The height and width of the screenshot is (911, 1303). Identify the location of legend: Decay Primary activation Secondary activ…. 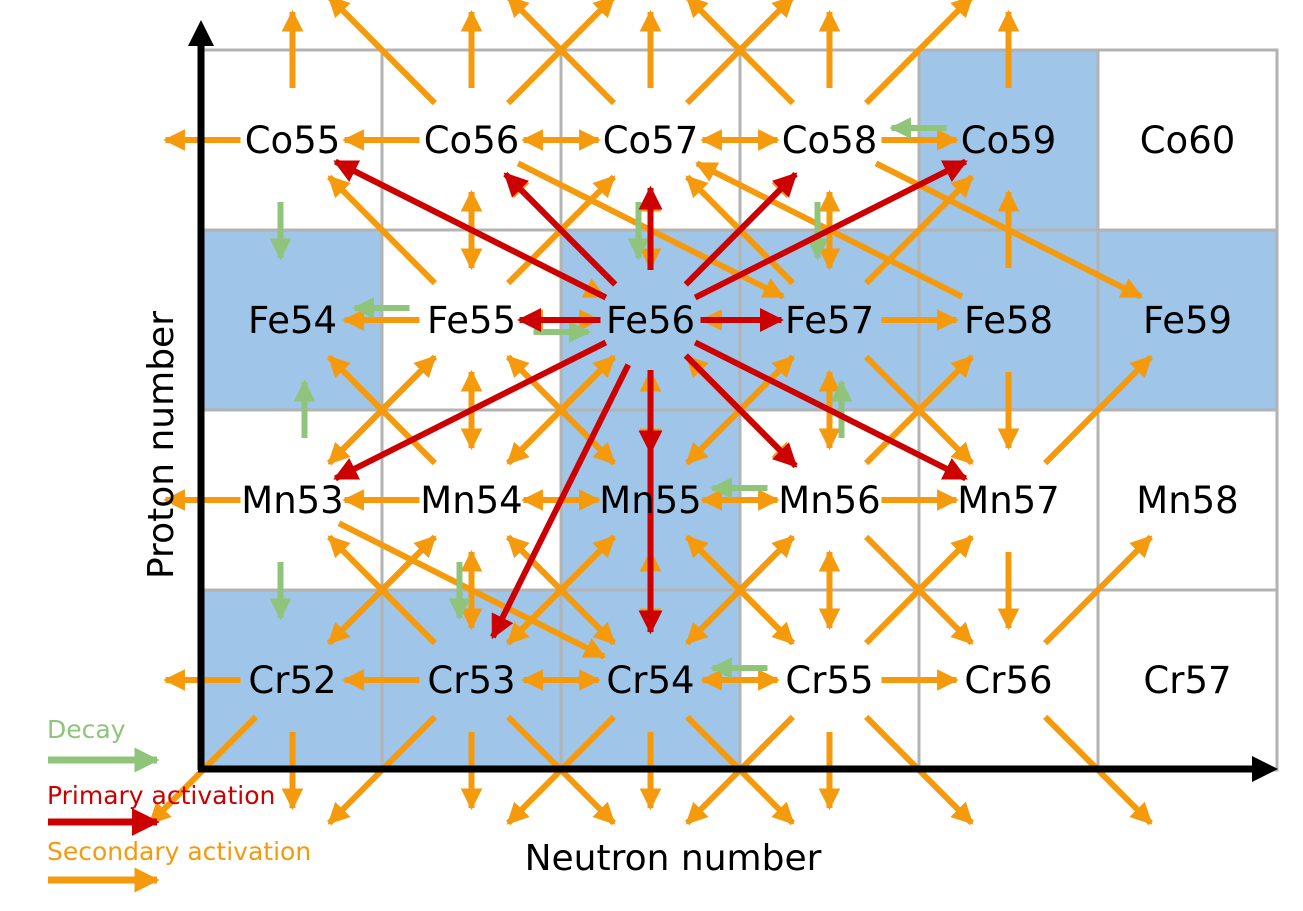
(179, 804).